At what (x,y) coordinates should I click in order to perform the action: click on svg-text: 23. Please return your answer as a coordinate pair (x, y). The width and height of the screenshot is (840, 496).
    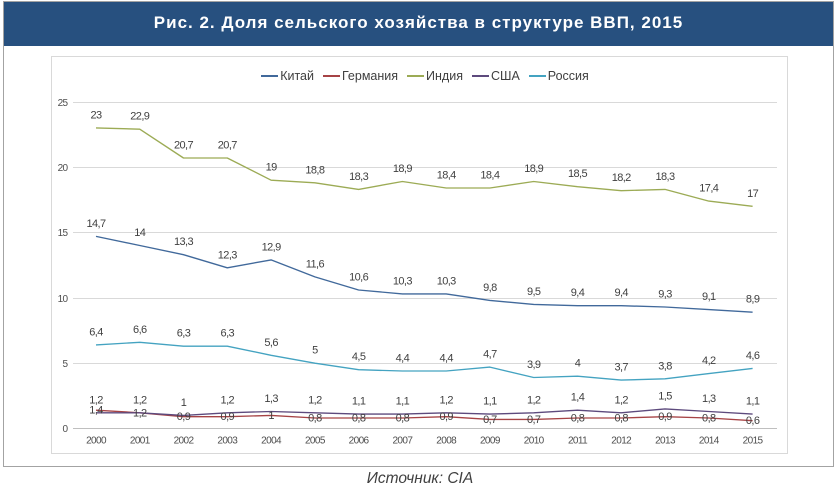
    Looking at the image, I should click on (96, 115).